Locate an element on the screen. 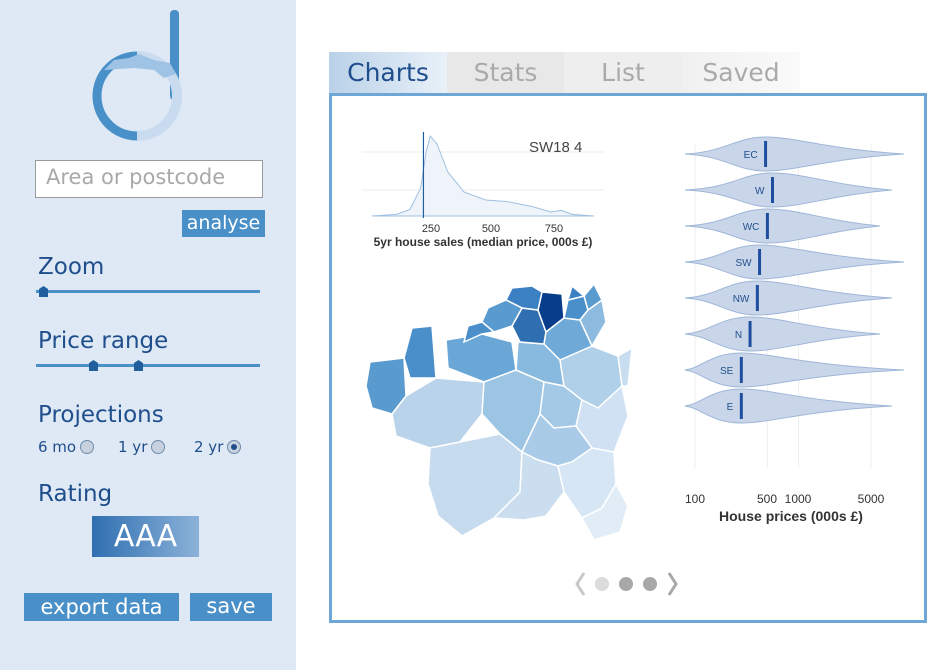 This screenshot has width=951, height=670. projection-option-2yr: 2 yr is located at coordinates (218, 447).